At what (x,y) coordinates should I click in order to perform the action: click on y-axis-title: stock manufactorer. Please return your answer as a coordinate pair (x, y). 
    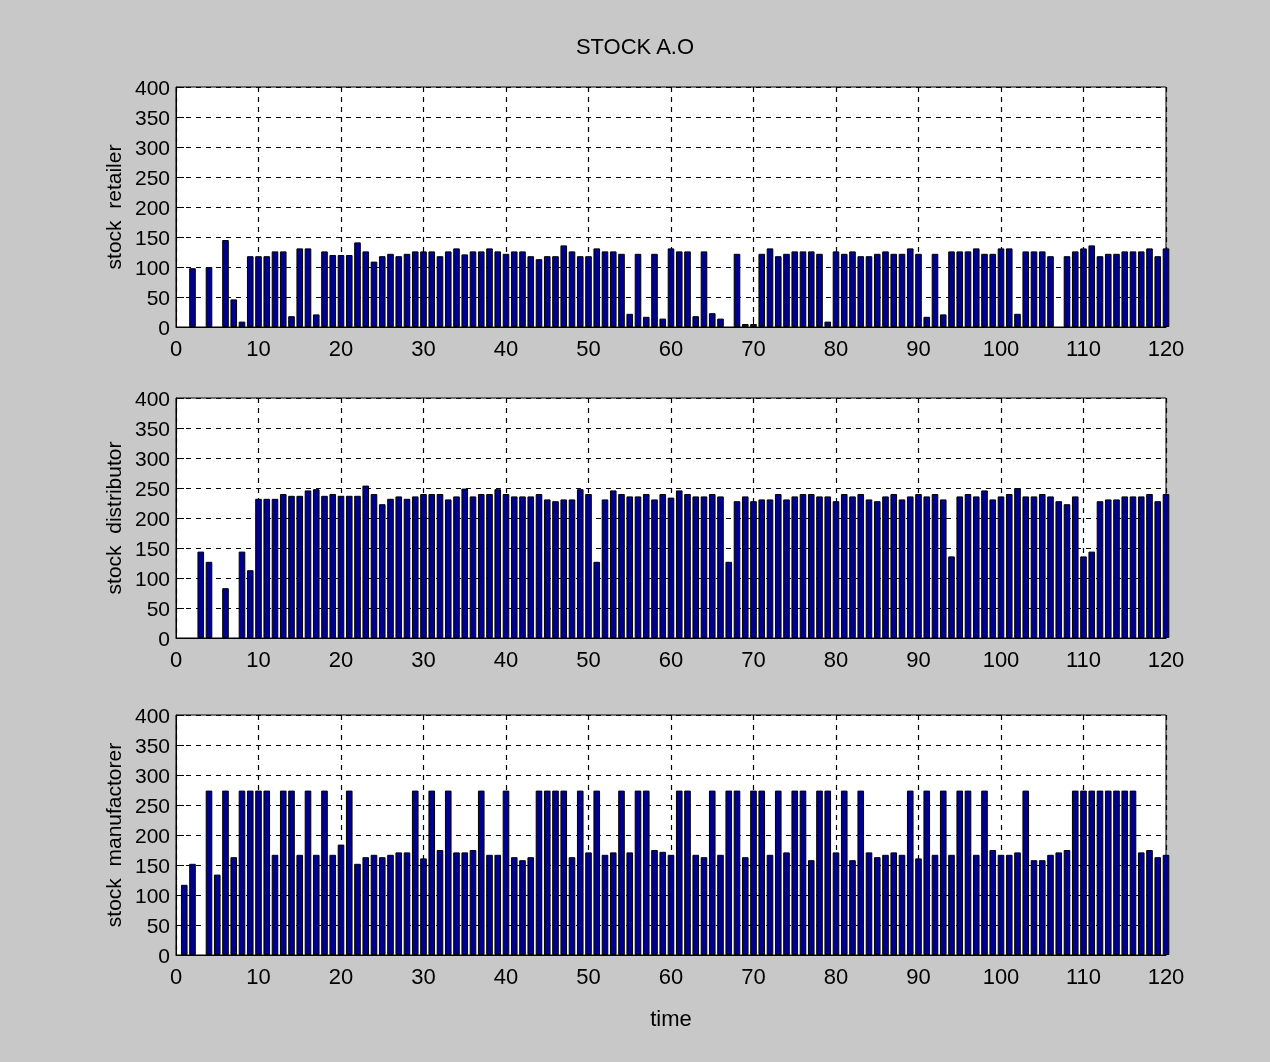
    Looking at the image, I should click on (114, 835).